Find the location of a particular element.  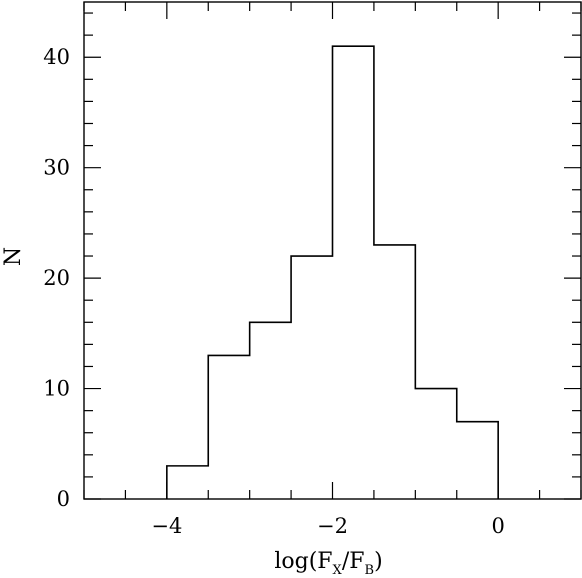

x-tick-label: −4 is located at coordinates (166, 526).